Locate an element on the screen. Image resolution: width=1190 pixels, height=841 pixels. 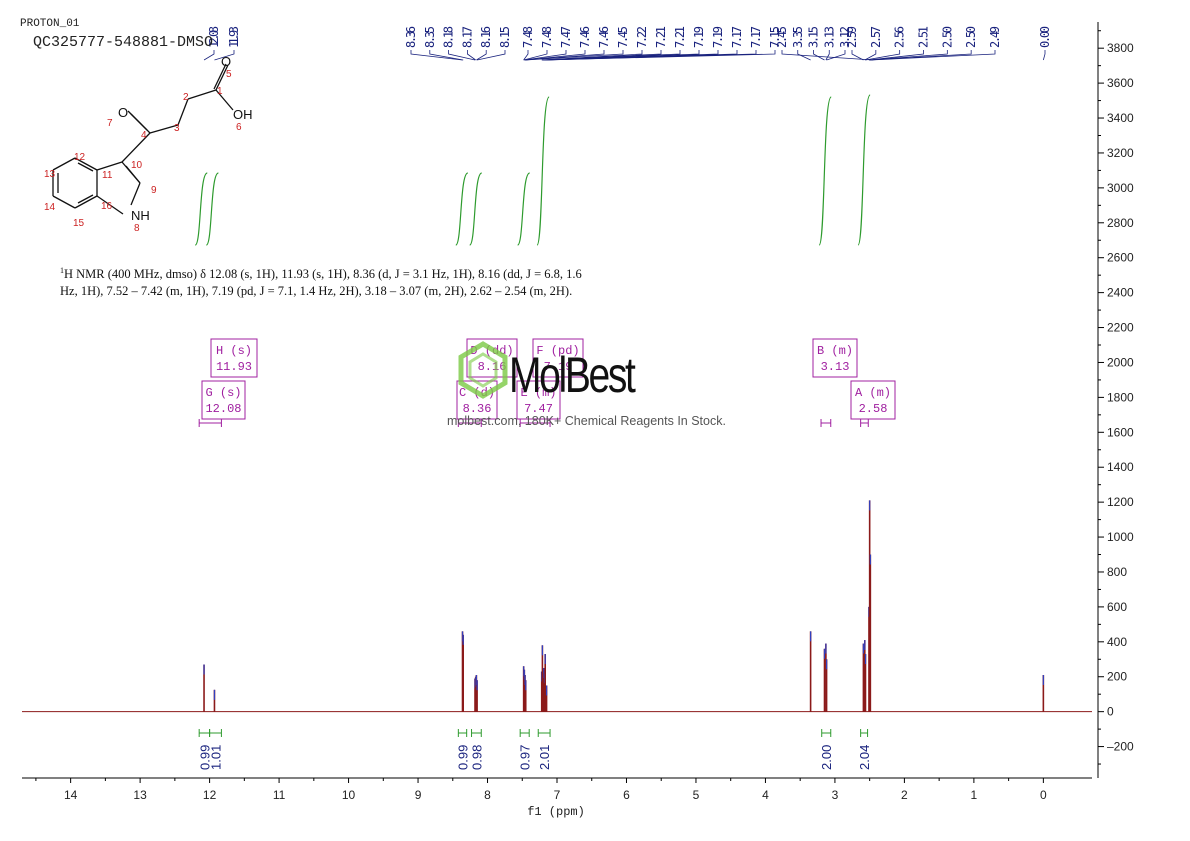
atom-index: 6 is located at coordinates (239, 127).